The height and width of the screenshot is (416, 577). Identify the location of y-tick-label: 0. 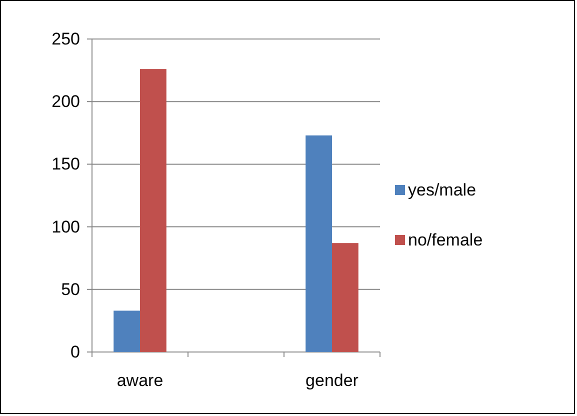
(75, 352).